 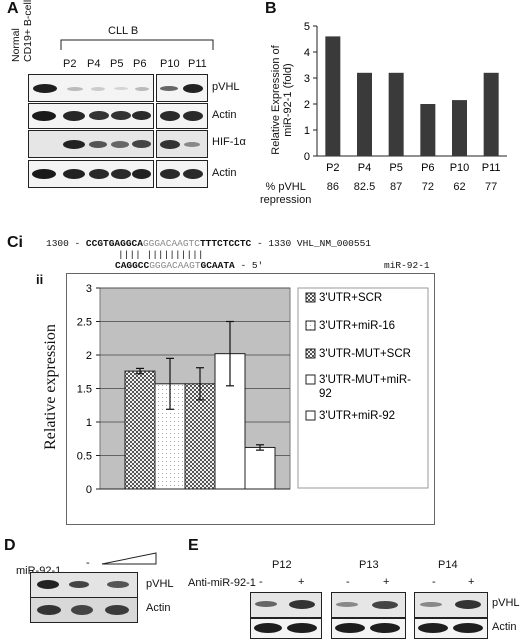 What do you see at coordinates (276, 100) in the screenshot?
I see `chart-b-ylabel-line1: Relative Expression of` at bounding box center [276, 100].